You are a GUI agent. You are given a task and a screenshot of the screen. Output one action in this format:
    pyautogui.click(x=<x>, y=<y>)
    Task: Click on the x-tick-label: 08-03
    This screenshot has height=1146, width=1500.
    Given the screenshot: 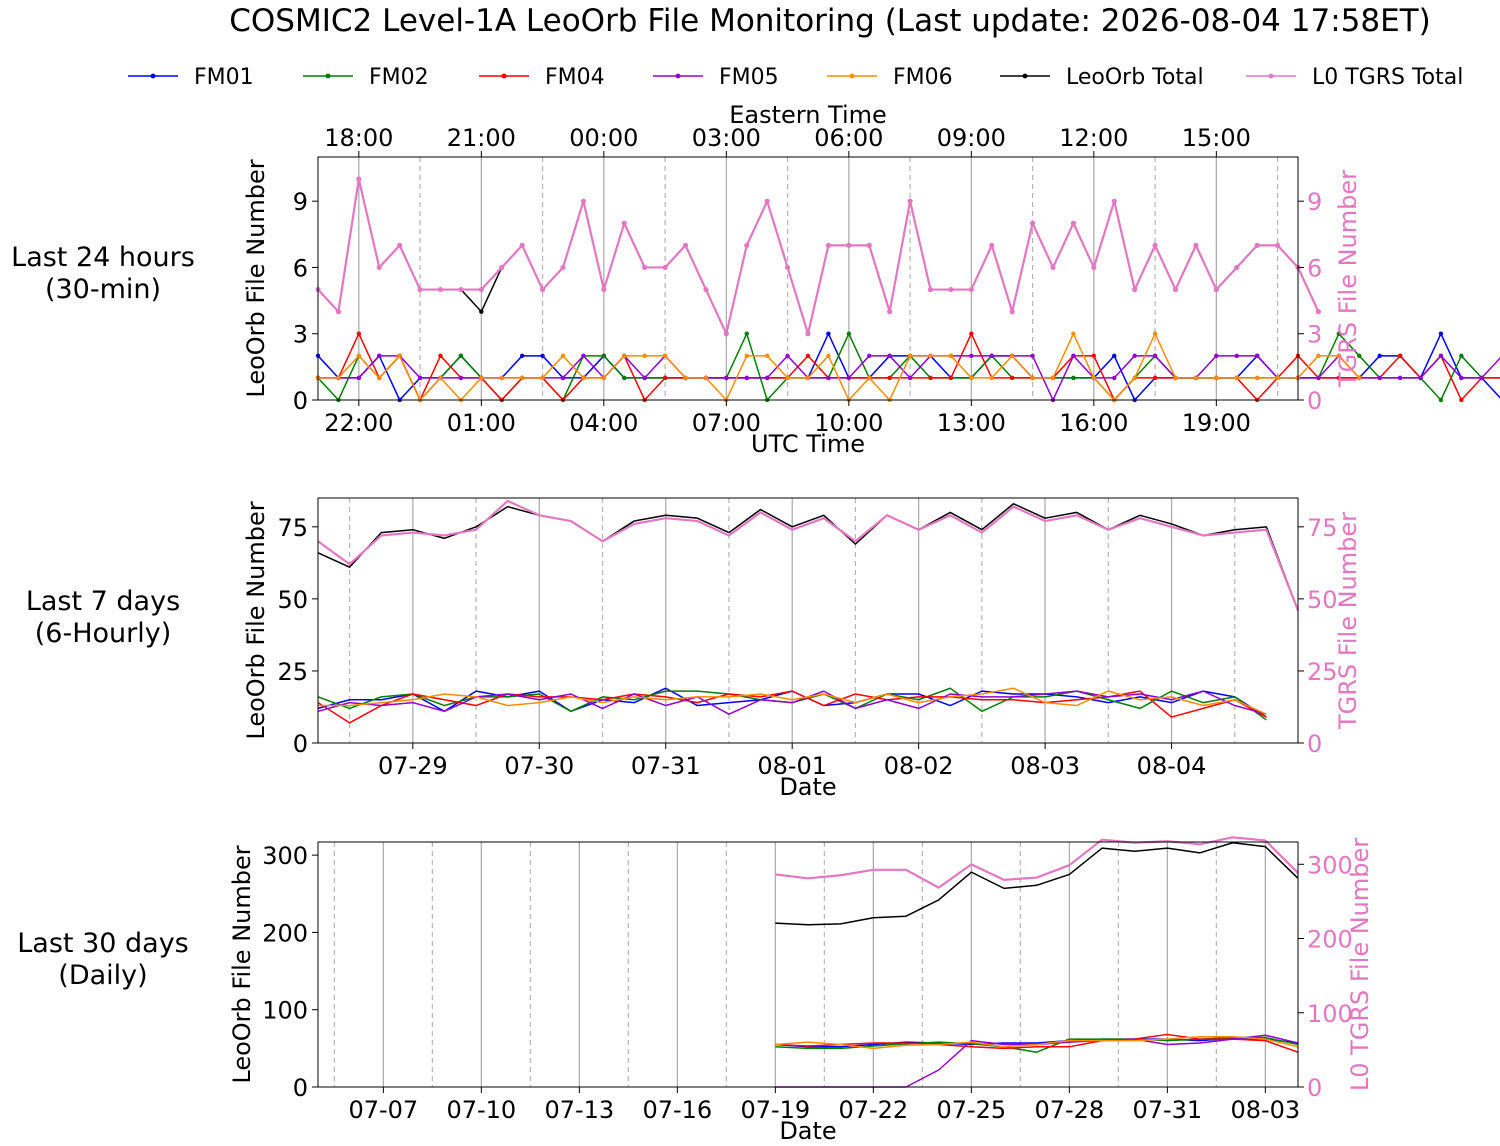 What is the action you would take?
    pyautogui.click(x=1265, y=1110)
    